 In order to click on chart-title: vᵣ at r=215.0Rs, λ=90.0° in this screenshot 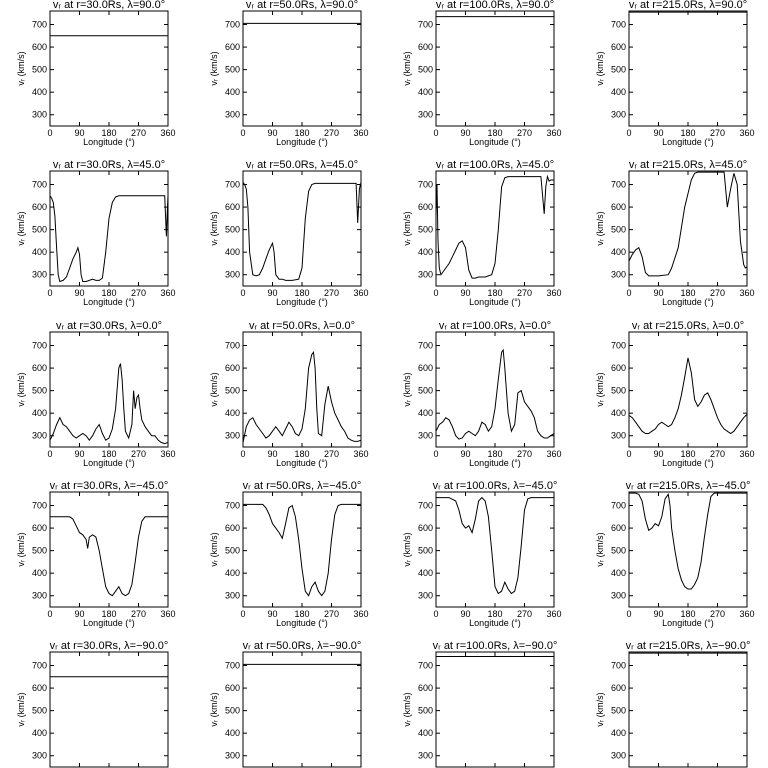, I will do `click(688, 5)`.